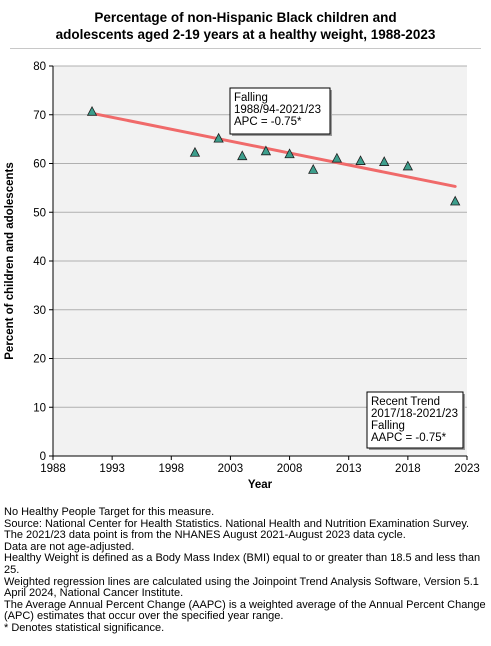  I want to click on x-tick-label: 2013, so click(349, 469).